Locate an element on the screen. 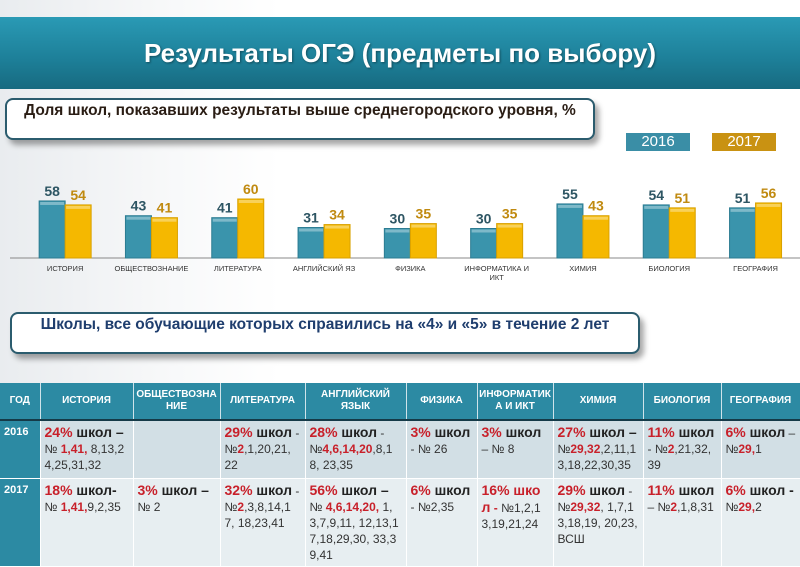  legend-2017: 2017 is located at coordinates (744, 142).